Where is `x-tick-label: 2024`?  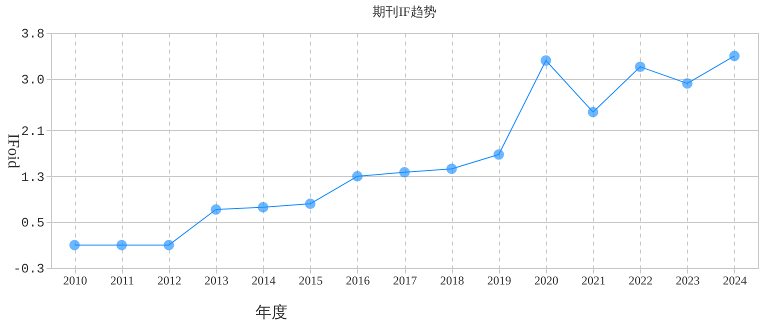 x-tick-label: 2024 is located at coordinates (734, 281).